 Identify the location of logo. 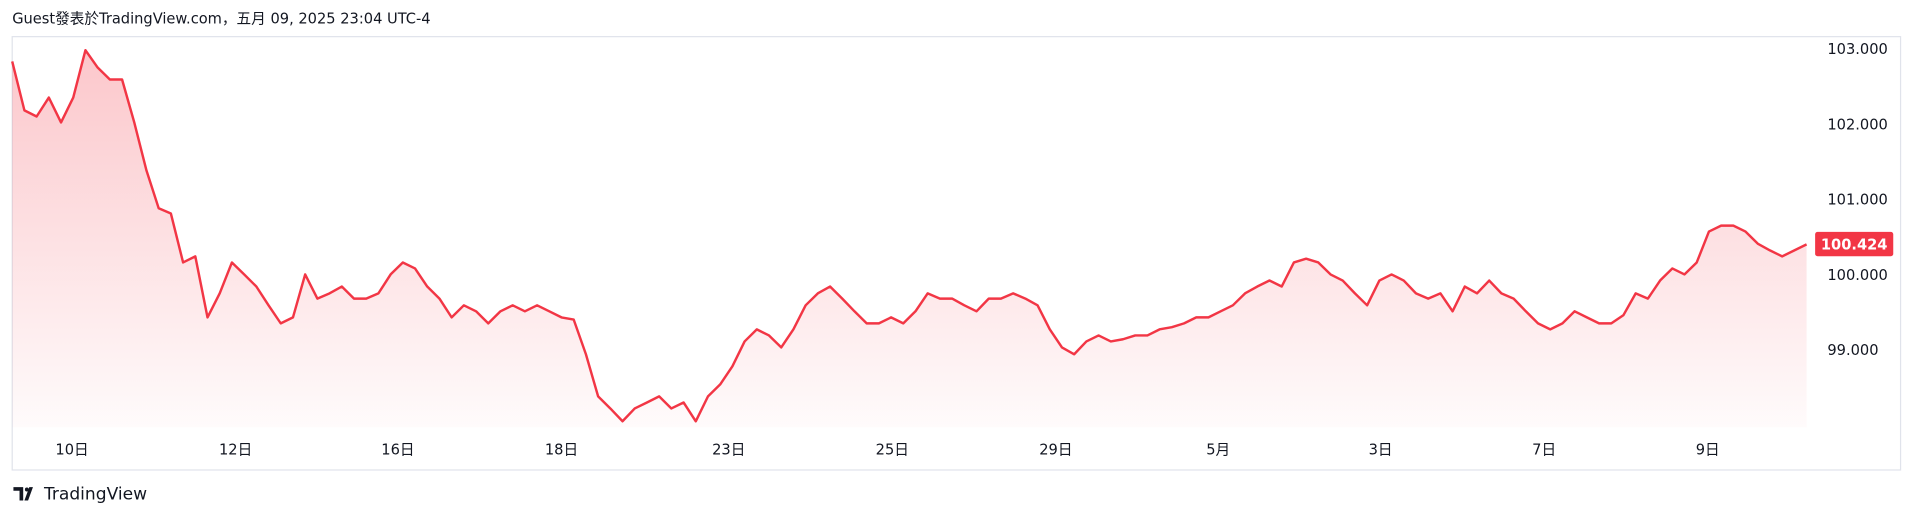
(23, 494).